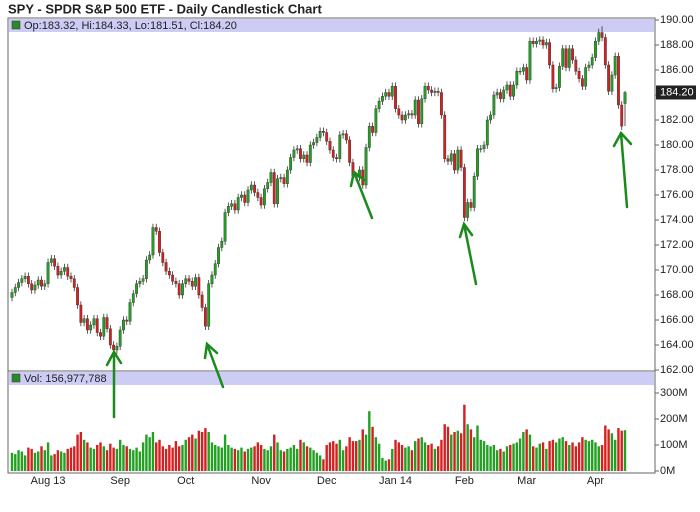  I want to click on arrow, so click(214, 365).